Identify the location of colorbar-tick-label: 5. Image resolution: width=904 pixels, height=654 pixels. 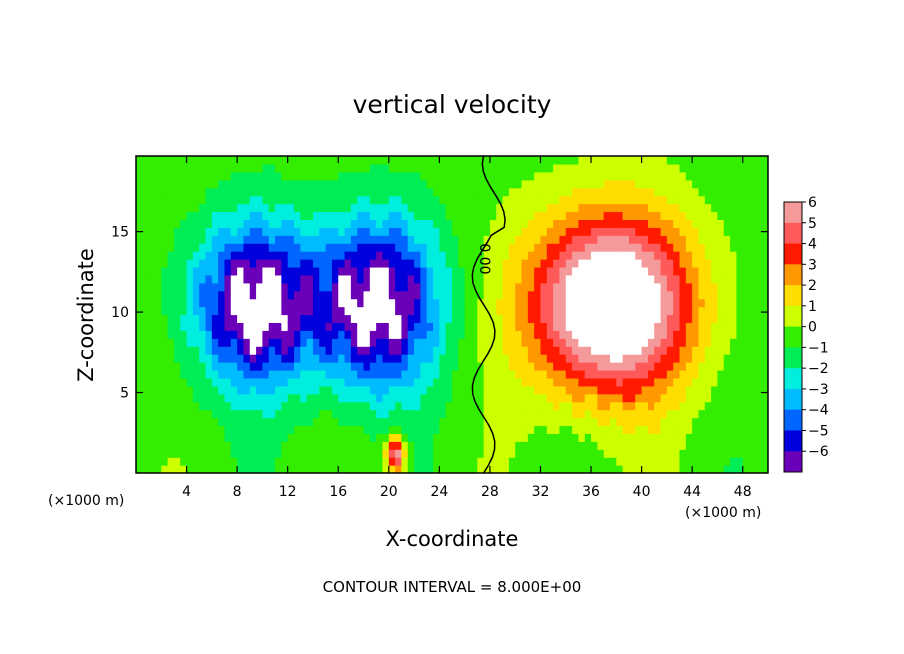
(812, 224).